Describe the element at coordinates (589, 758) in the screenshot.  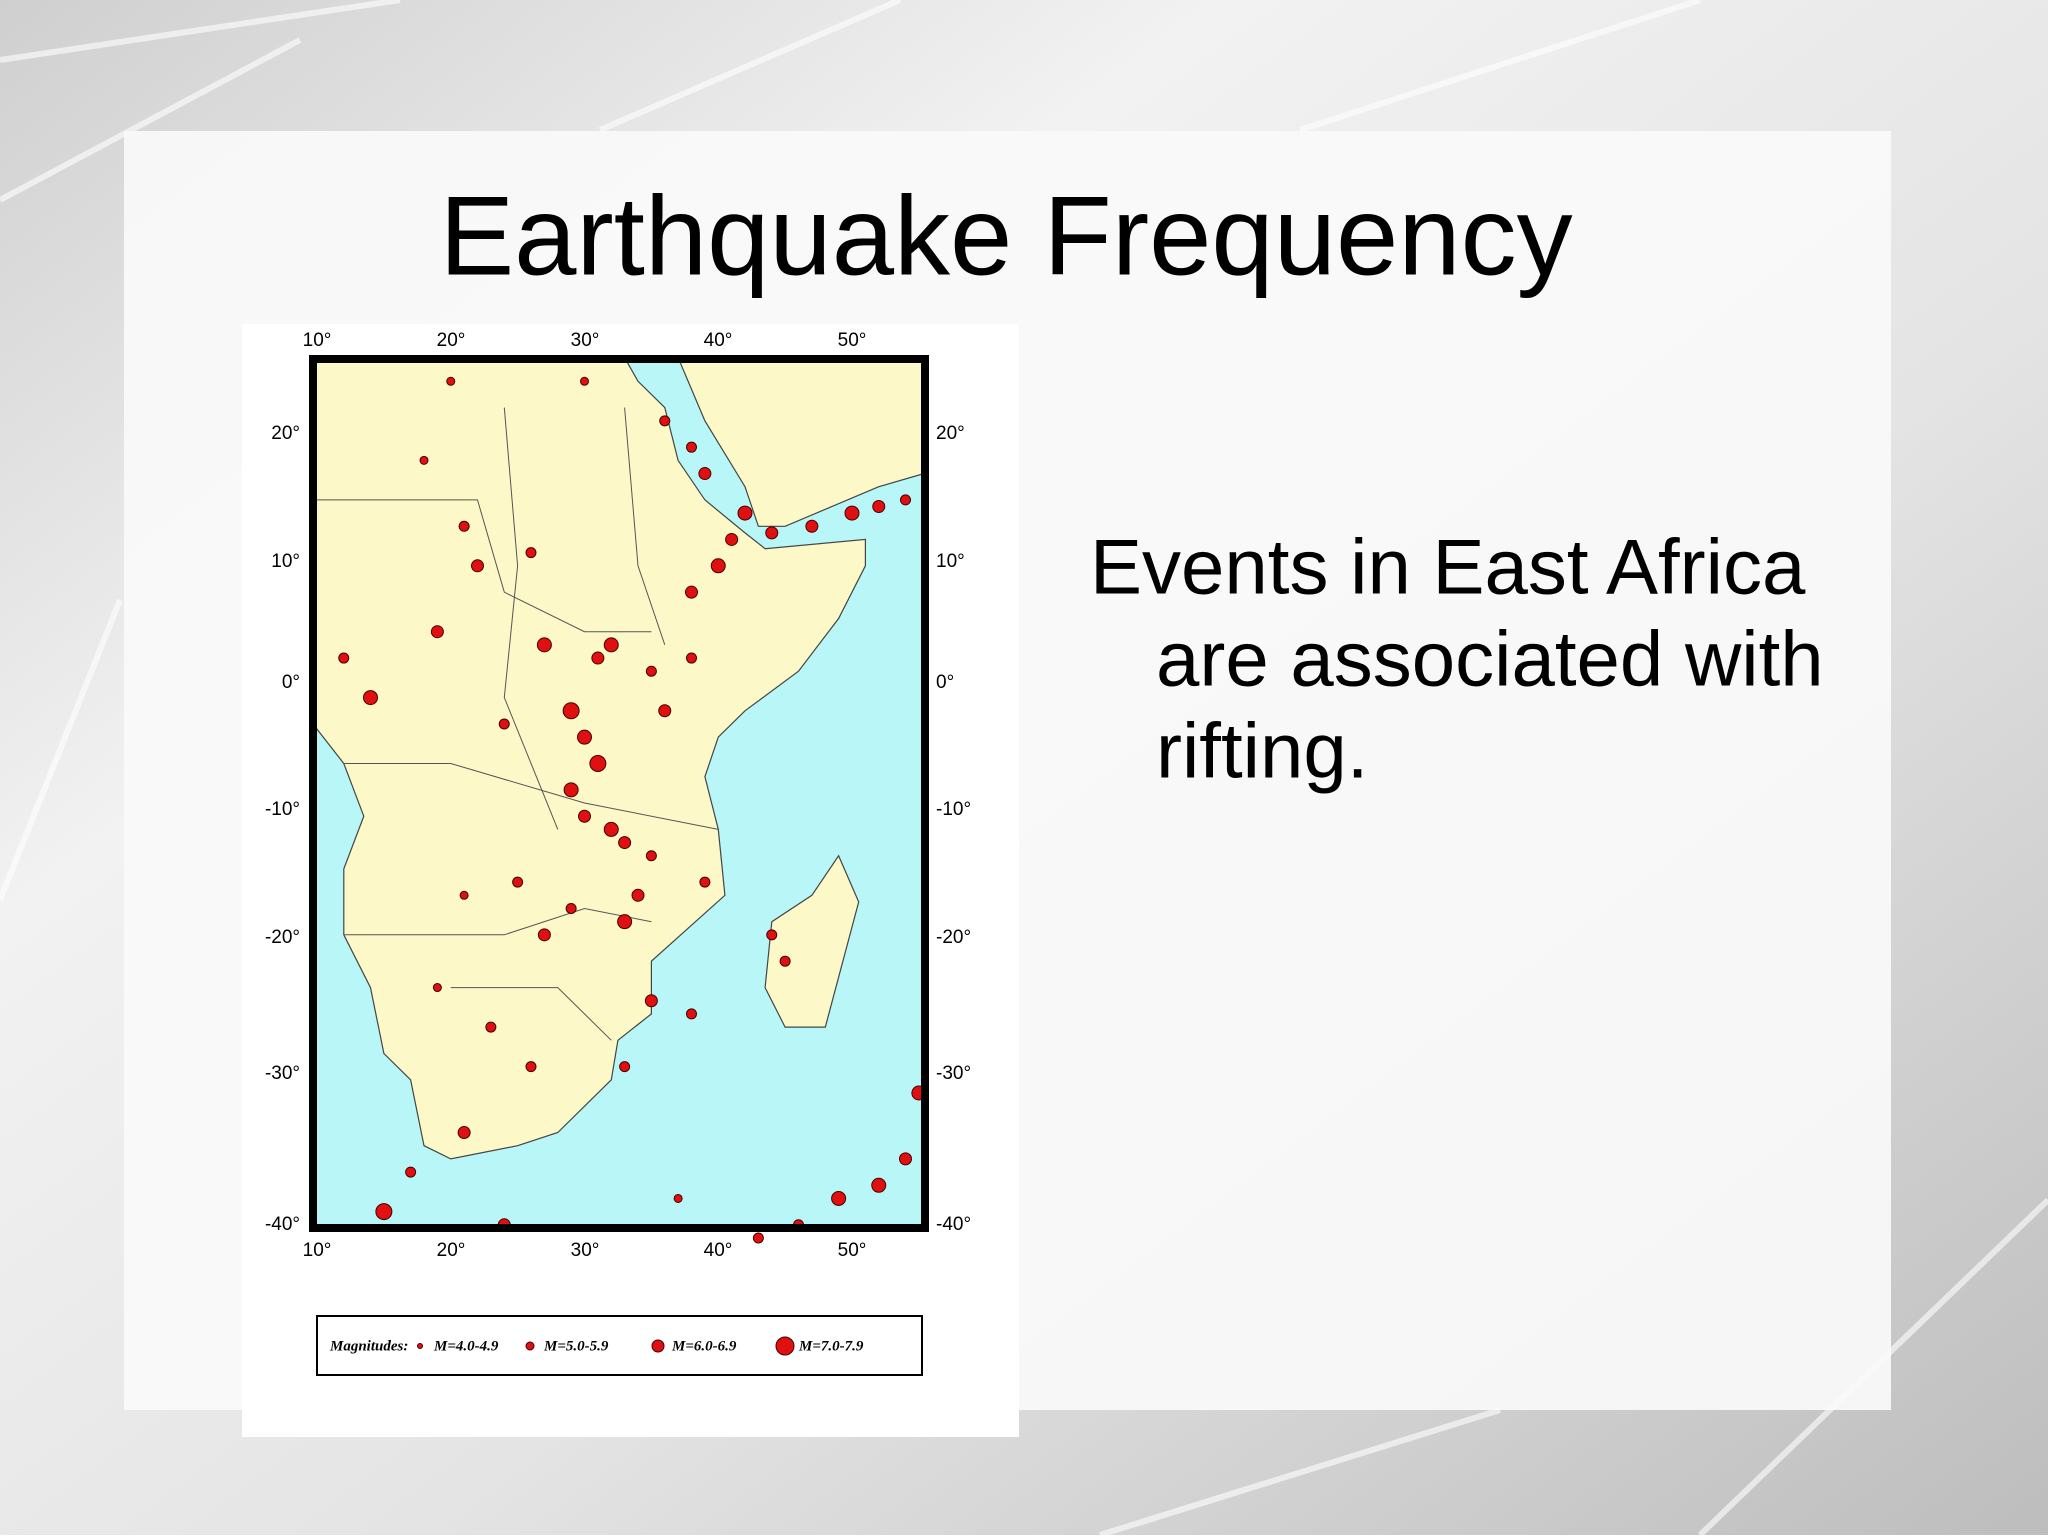
I see `africa-land` at that location.